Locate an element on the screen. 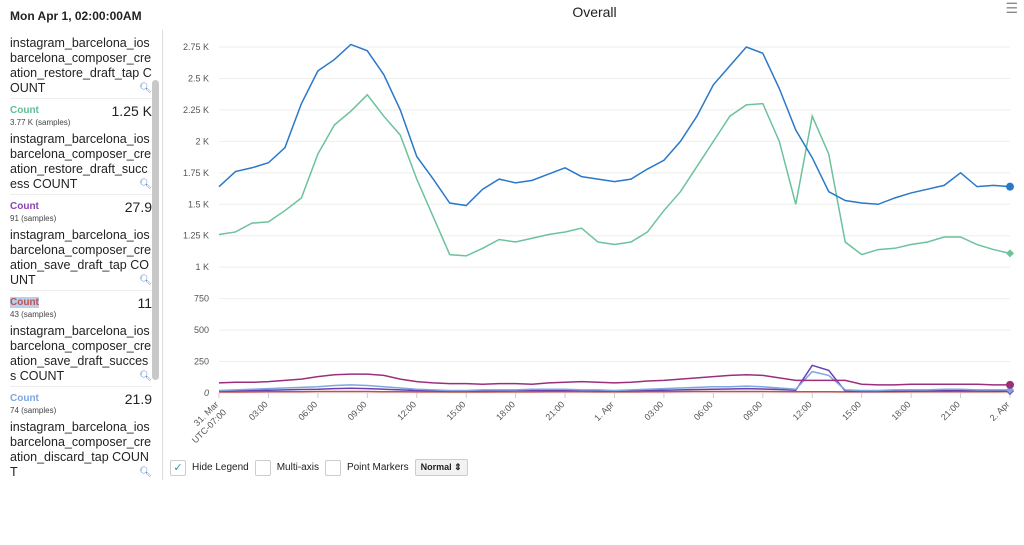 The width and height of the screenshot is (1024, 545). multi-axis-label: Multi-axis is located at coordinates (297, 467).